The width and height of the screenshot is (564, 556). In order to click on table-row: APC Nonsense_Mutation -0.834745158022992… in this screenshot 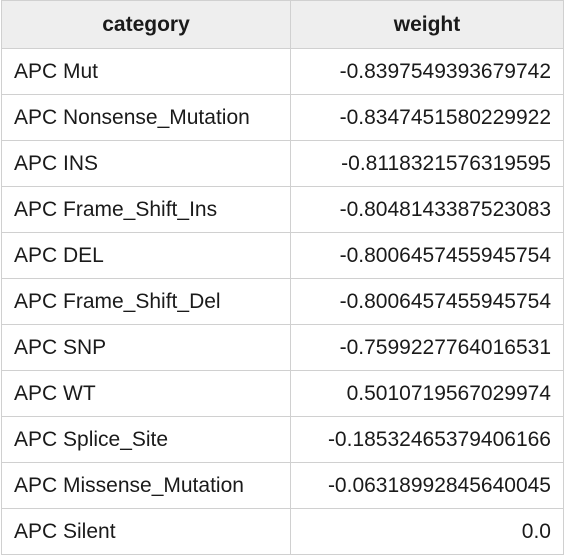, I will do `click(282, 117)`.